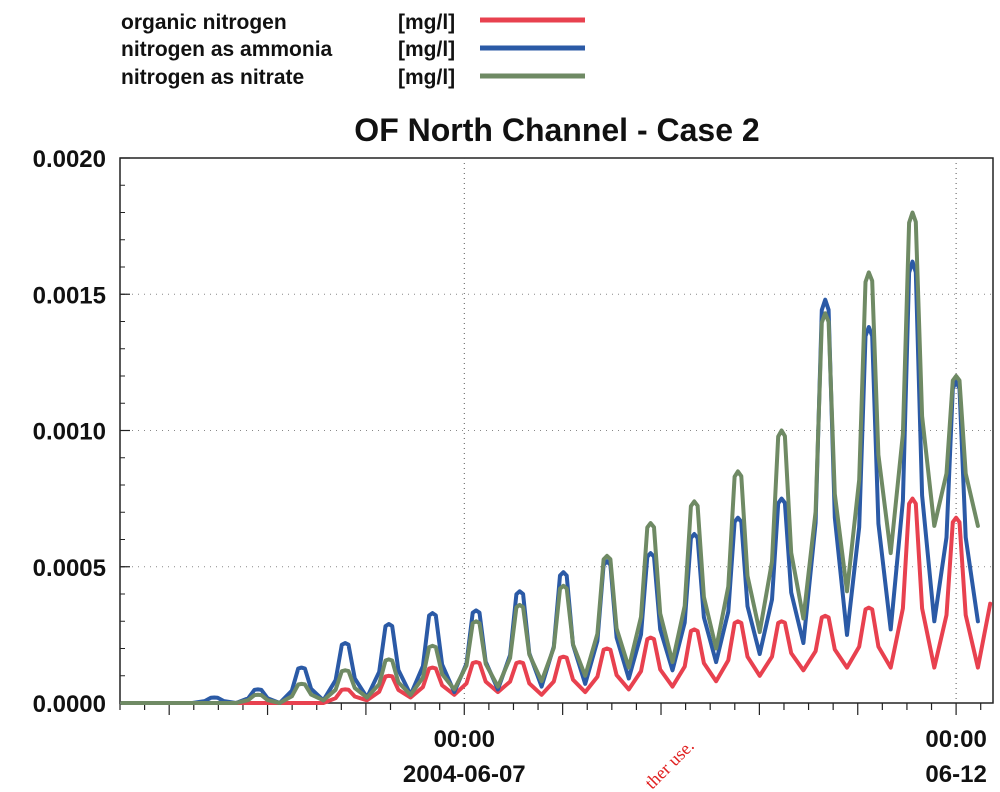 This screenshot has height=792, width=1000. What do you see at coordinates (464, 774) in the screenshot?
I see `x-tick-label-date: 2004-06-07` at bounding box center [464, 774].